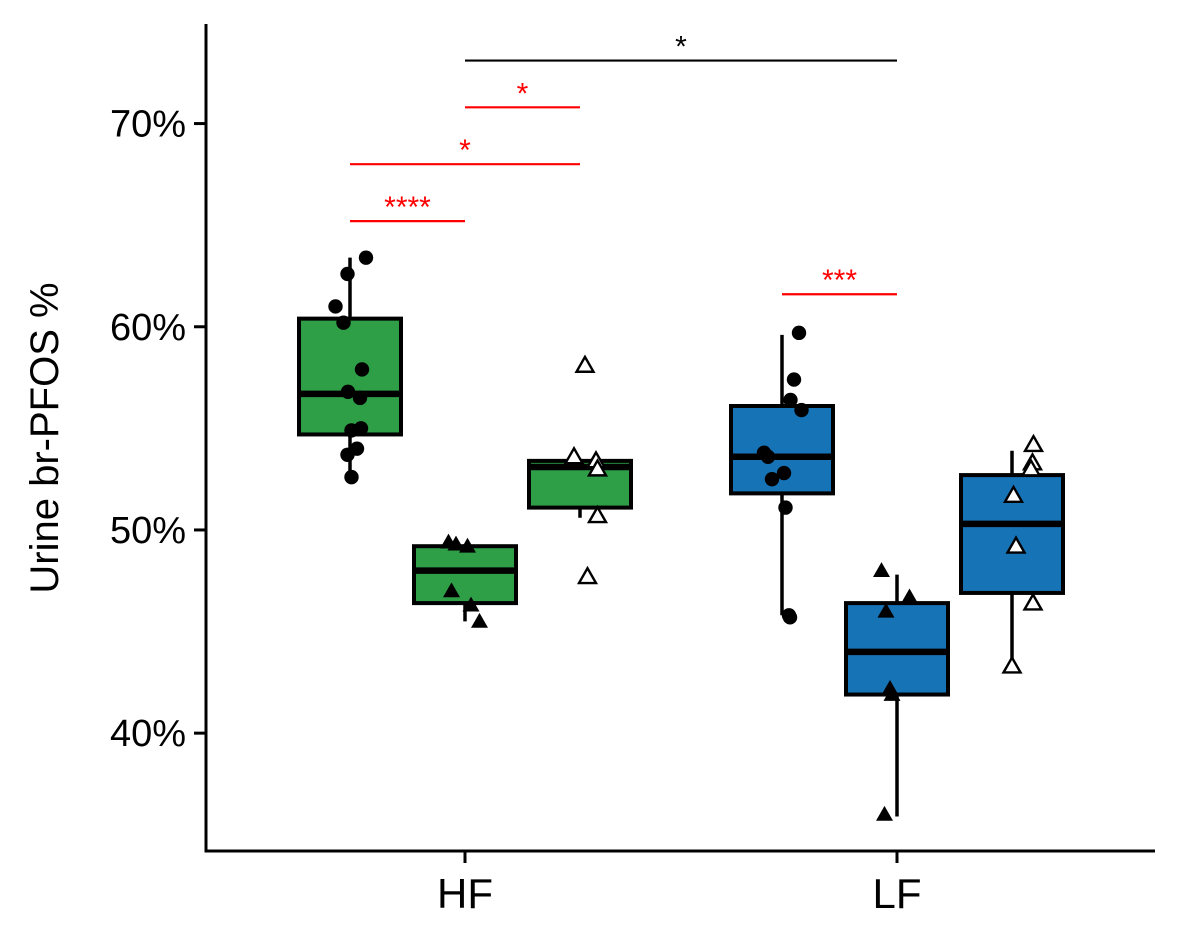 The height and width of the screenshot is (944, 1181). I want to click on x-tick-label-hf: HF, so click(465, 893).